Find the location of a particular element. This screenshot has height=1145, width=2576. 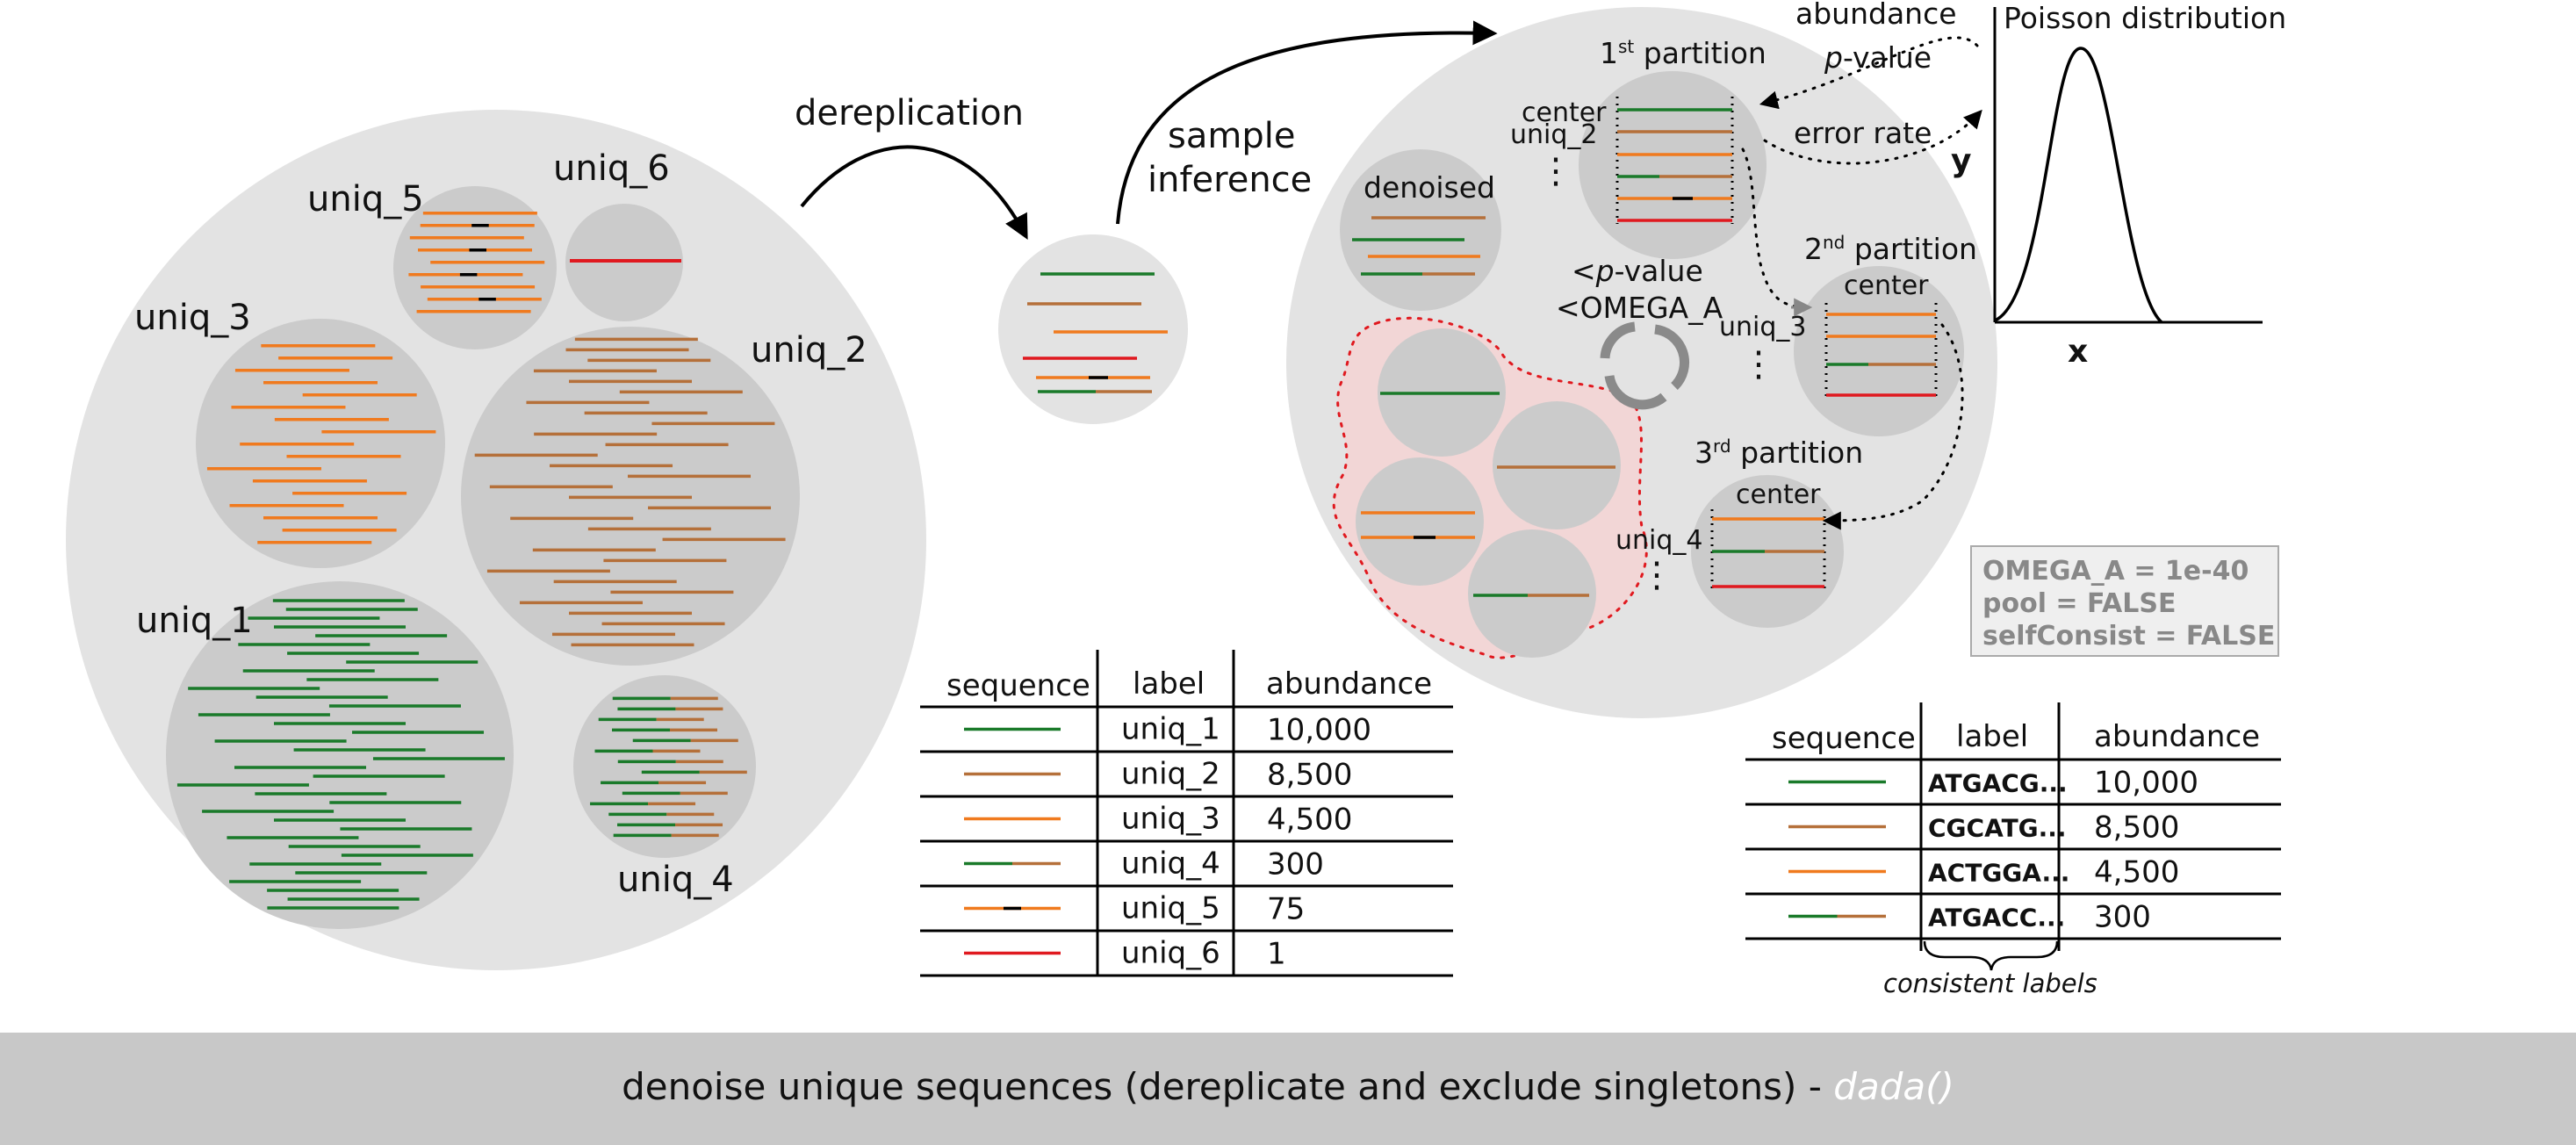

abundance-annotation: abundance is located at coordinates (1876, 15).